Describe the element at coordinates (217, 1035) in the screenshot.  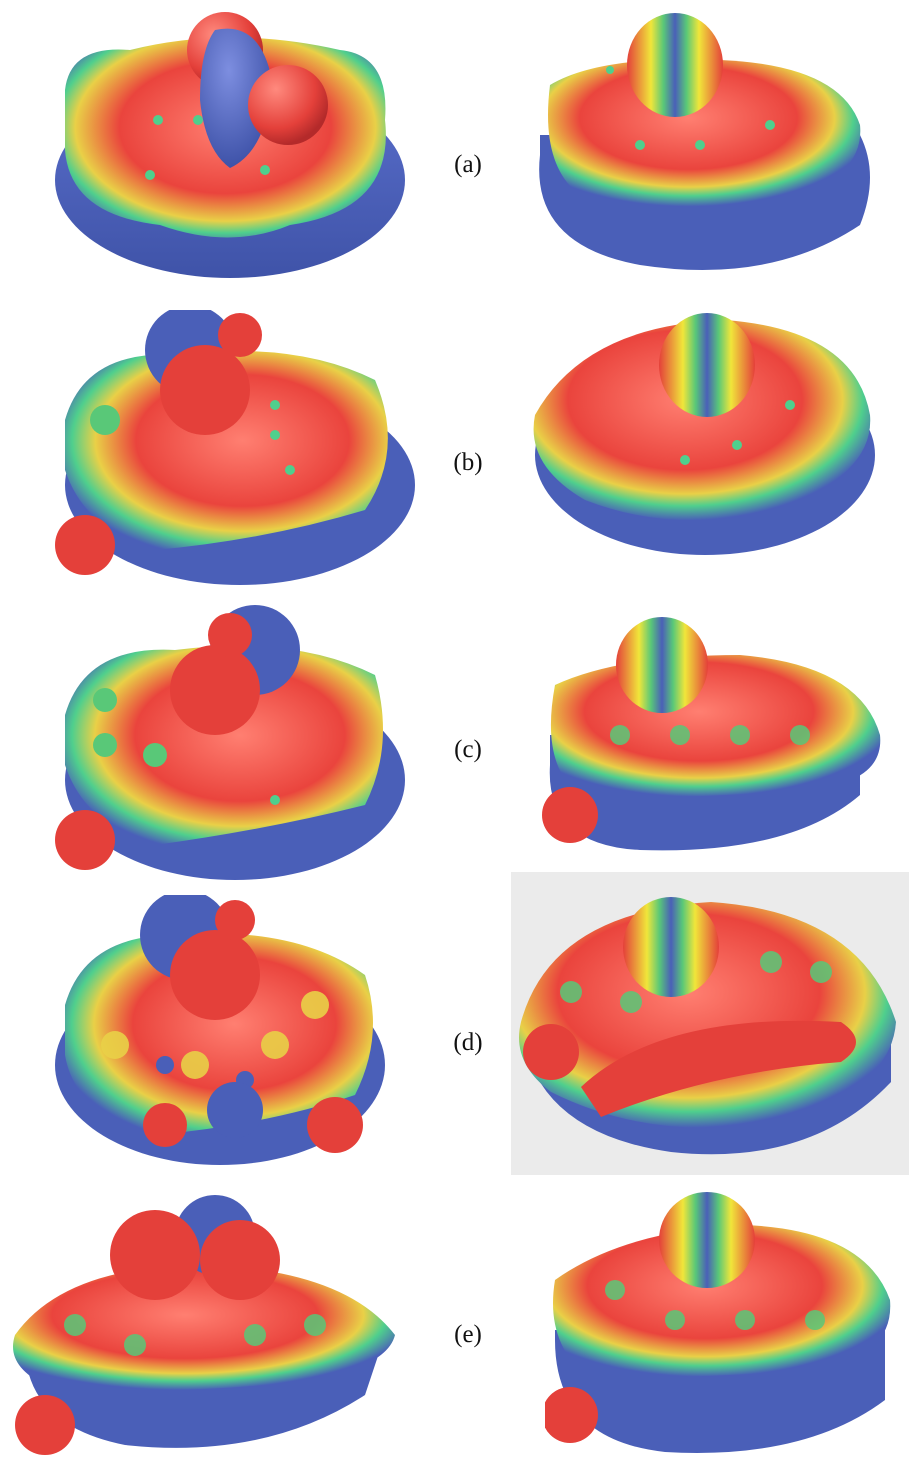
I see `surface-image-d-left` at that location.